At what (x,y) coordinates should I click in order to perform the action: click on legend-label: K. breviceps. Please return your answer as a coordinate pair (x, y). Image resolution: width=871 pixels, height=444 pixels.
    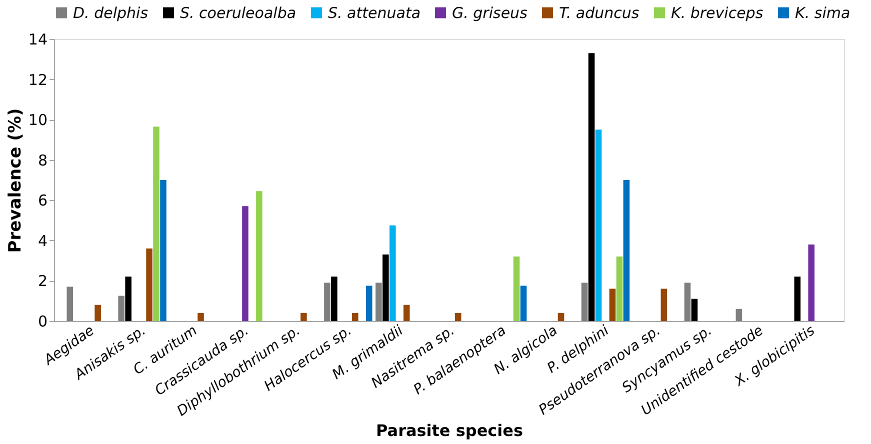
    Looking at the image, I should click on (717, 13).